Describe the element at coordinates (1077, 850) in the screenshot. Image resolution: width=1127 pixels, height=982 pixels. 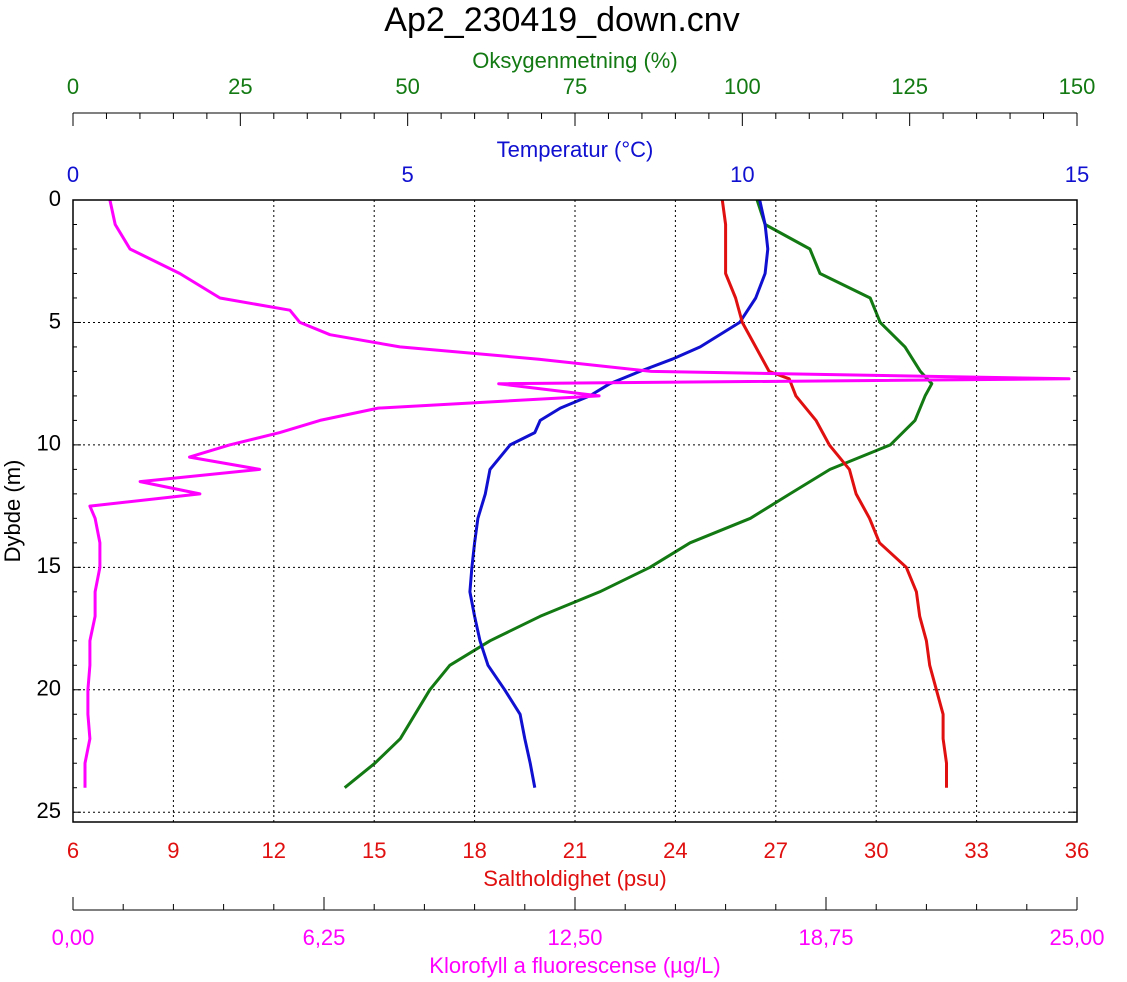
I see `x-tick-label: 36` at that location.